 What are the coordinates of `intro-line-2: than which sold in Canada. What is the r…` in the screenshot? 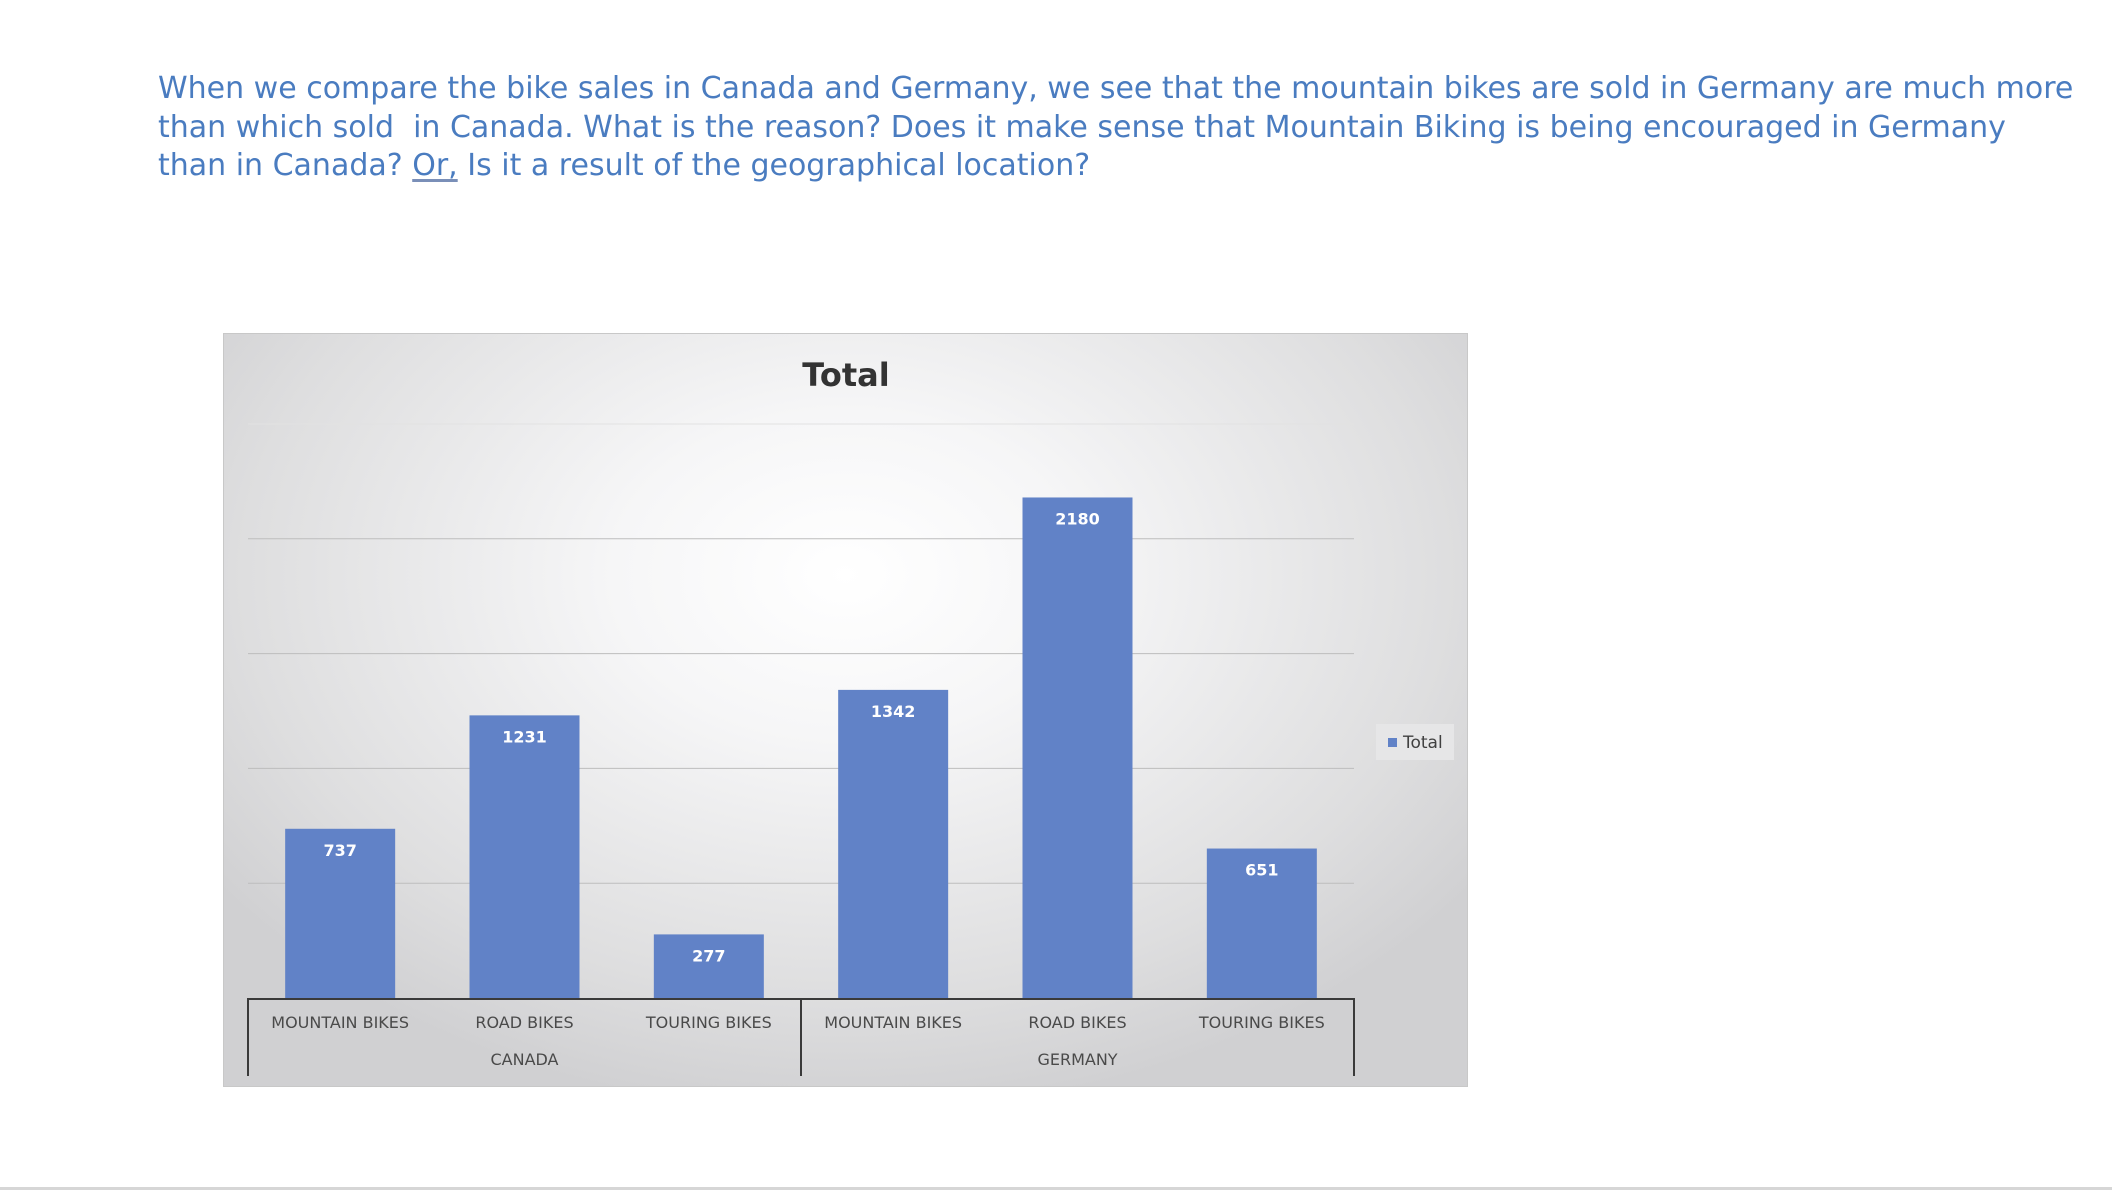 It's located at (1082, 127).